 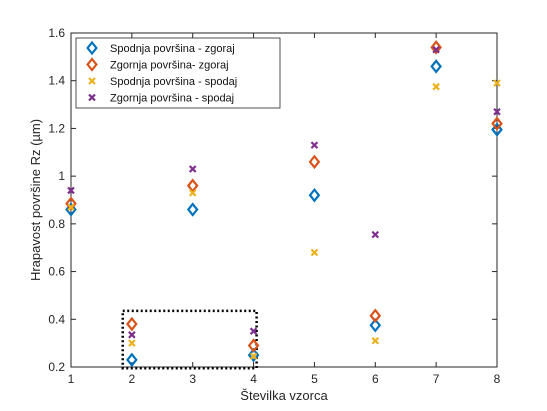 What do you see at coordinates (497, 379) in the screenshot?
I see `x-tick-label: 8` at bounding box center [497, 379].